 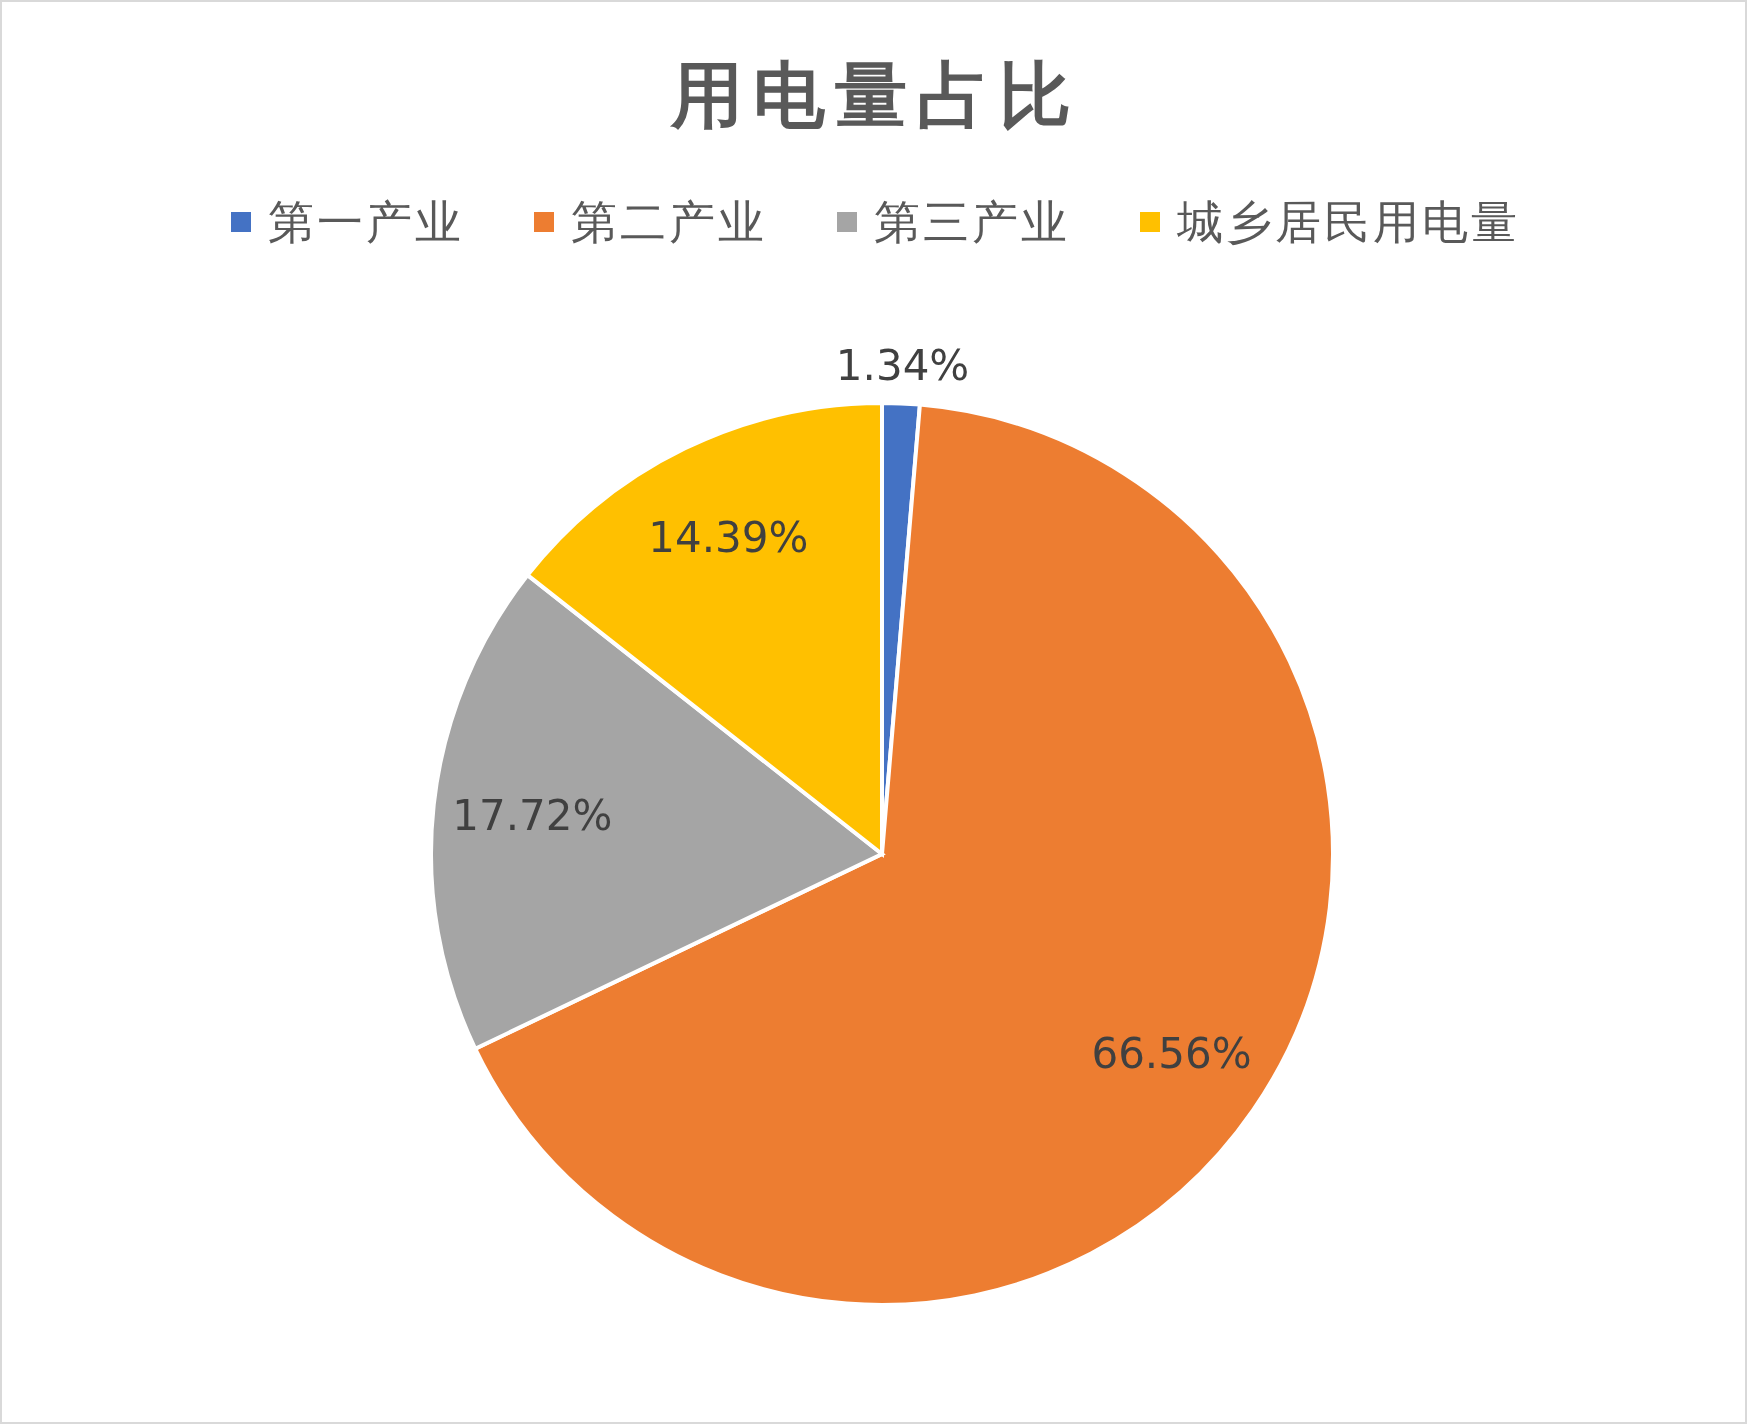 What do you see at coordinates (728, 538) in the screenshot?
I see `data-label: 14.39%` at bounding box center [728, 538].